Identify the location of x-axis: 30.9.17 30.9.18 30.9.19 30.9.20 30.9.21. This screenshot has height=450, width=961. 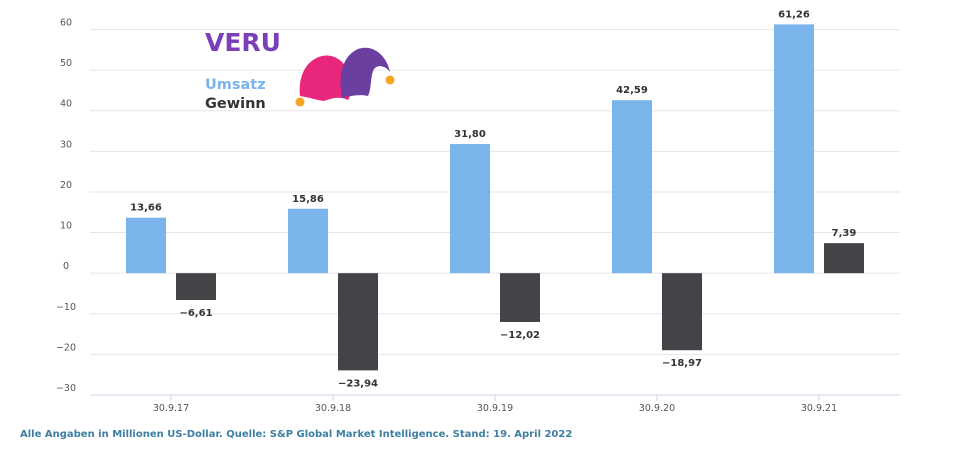
(495, 404).